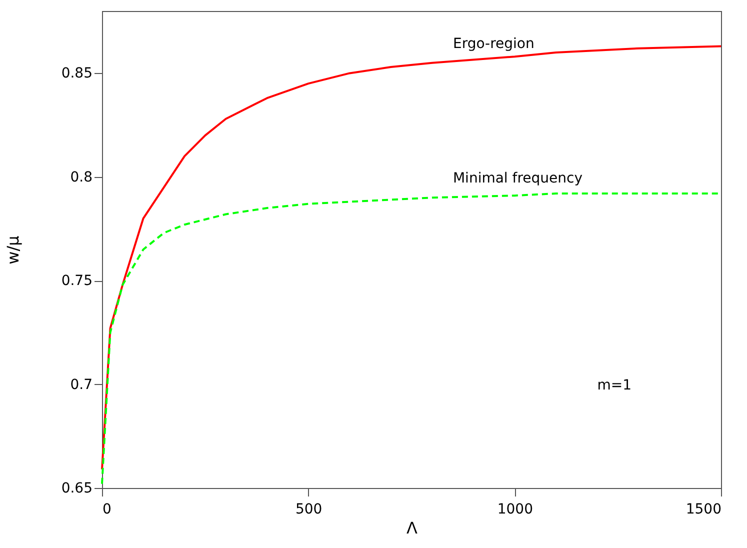  Describe the element at coordinates (81, 384) in the screenshot. I see `y-tick-label: 0.7` at that location.